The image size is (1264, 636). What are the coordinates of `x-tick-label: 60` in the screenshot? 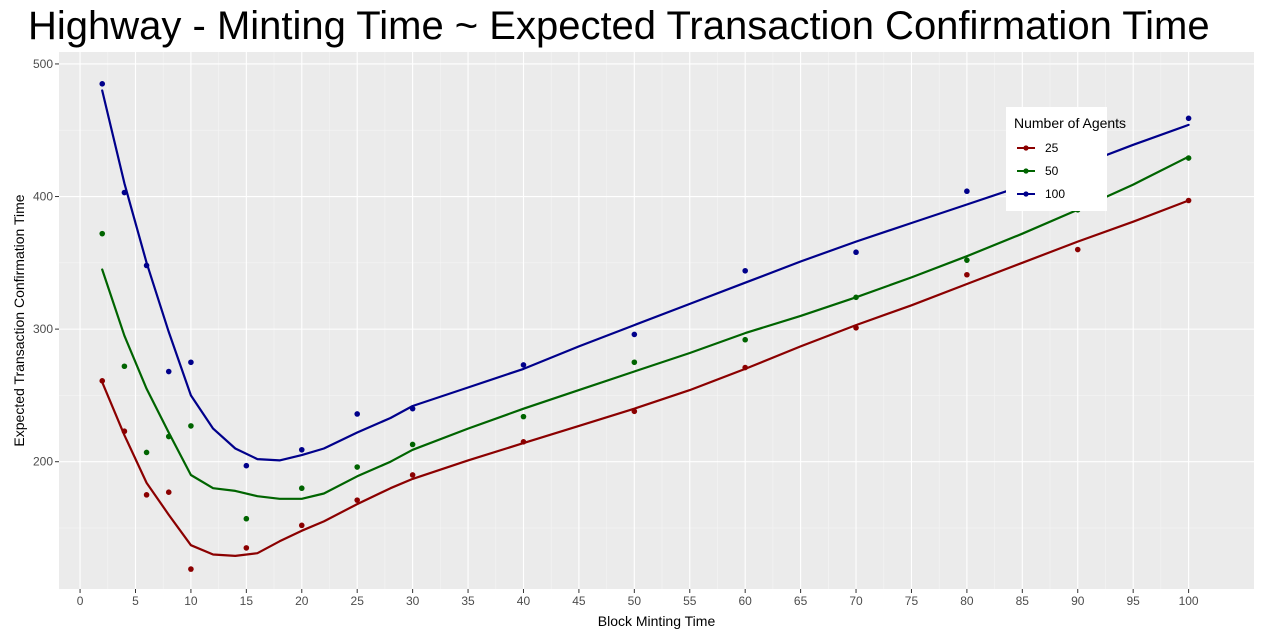 It's located at (746, 601).